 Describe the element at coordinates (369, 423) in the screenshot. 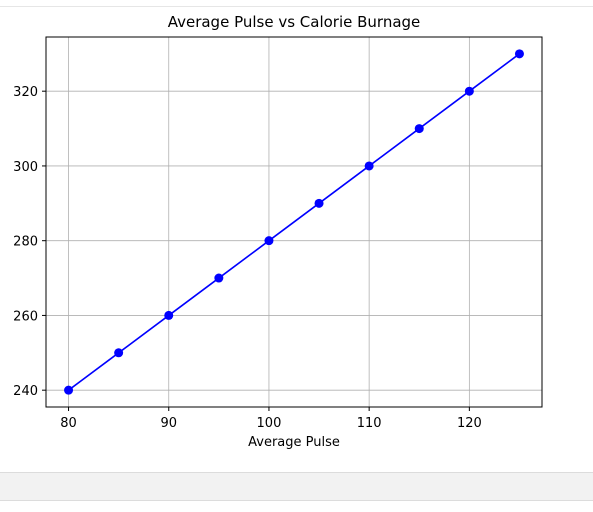

I see `x-tick-label: 110` at that location.